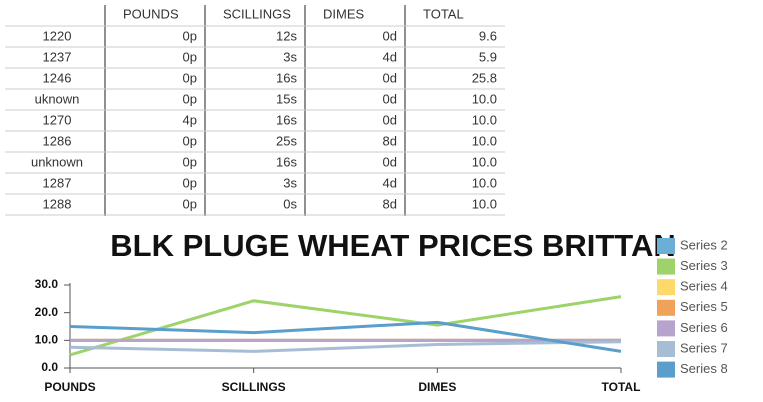 Image resolution: width=763 pixels, height=402 pixels. What do you see at coordinates (254, 387) in the screenshot?
I see `x-tick-label: SCILLINGS` at bounding box center [254, 387].